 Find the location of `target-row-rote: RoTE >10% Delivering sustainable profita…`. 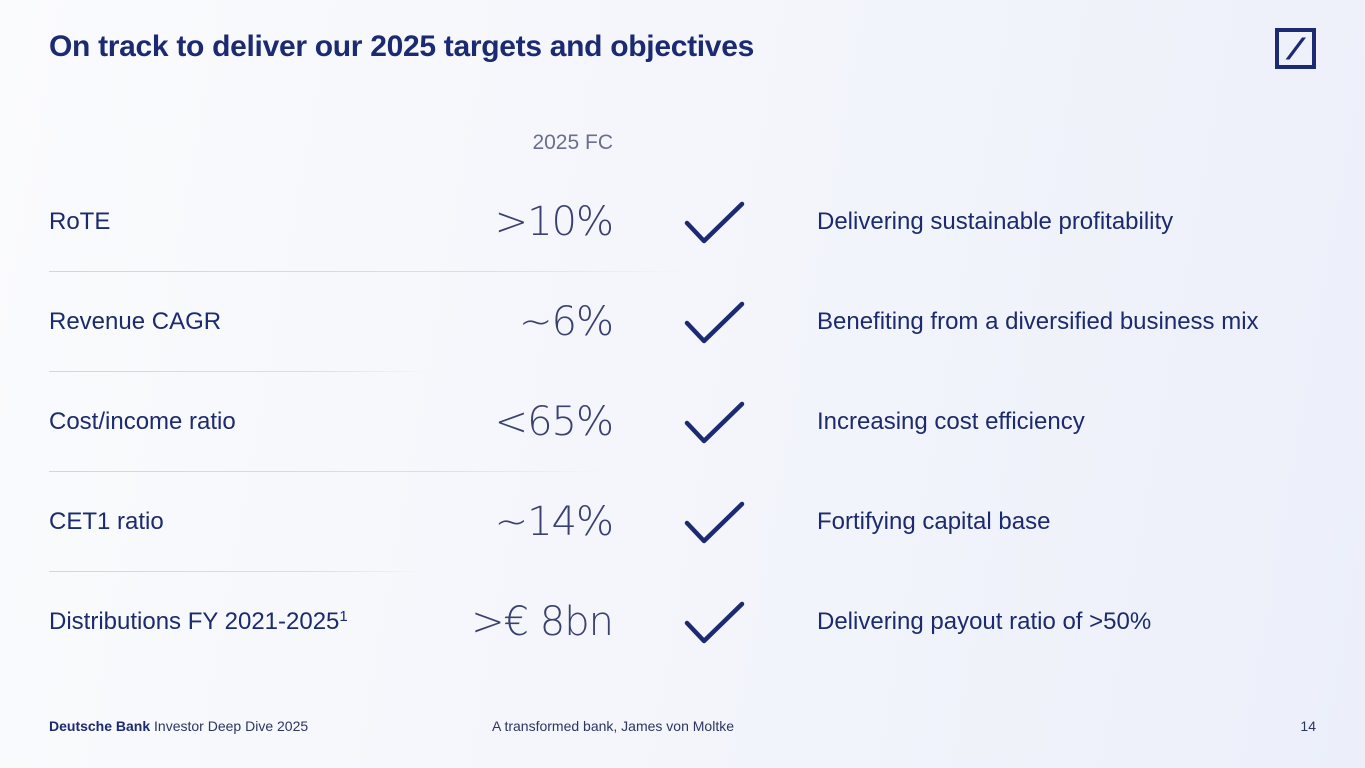

target-row-rote: RoTE >10% Delivering sustainable profita… is located at coordinates (682, 222).